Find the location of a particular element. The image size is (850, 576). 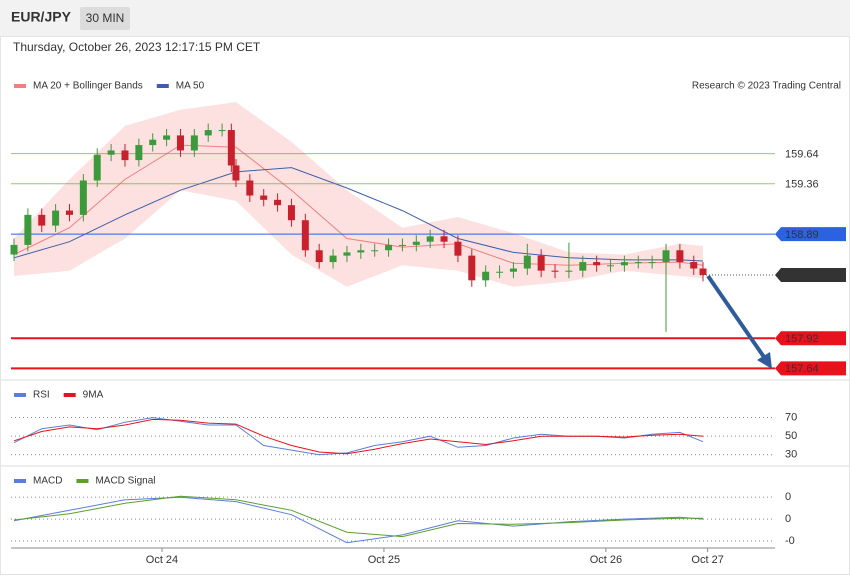

projection-arrow is located at coordinates (737, 318).